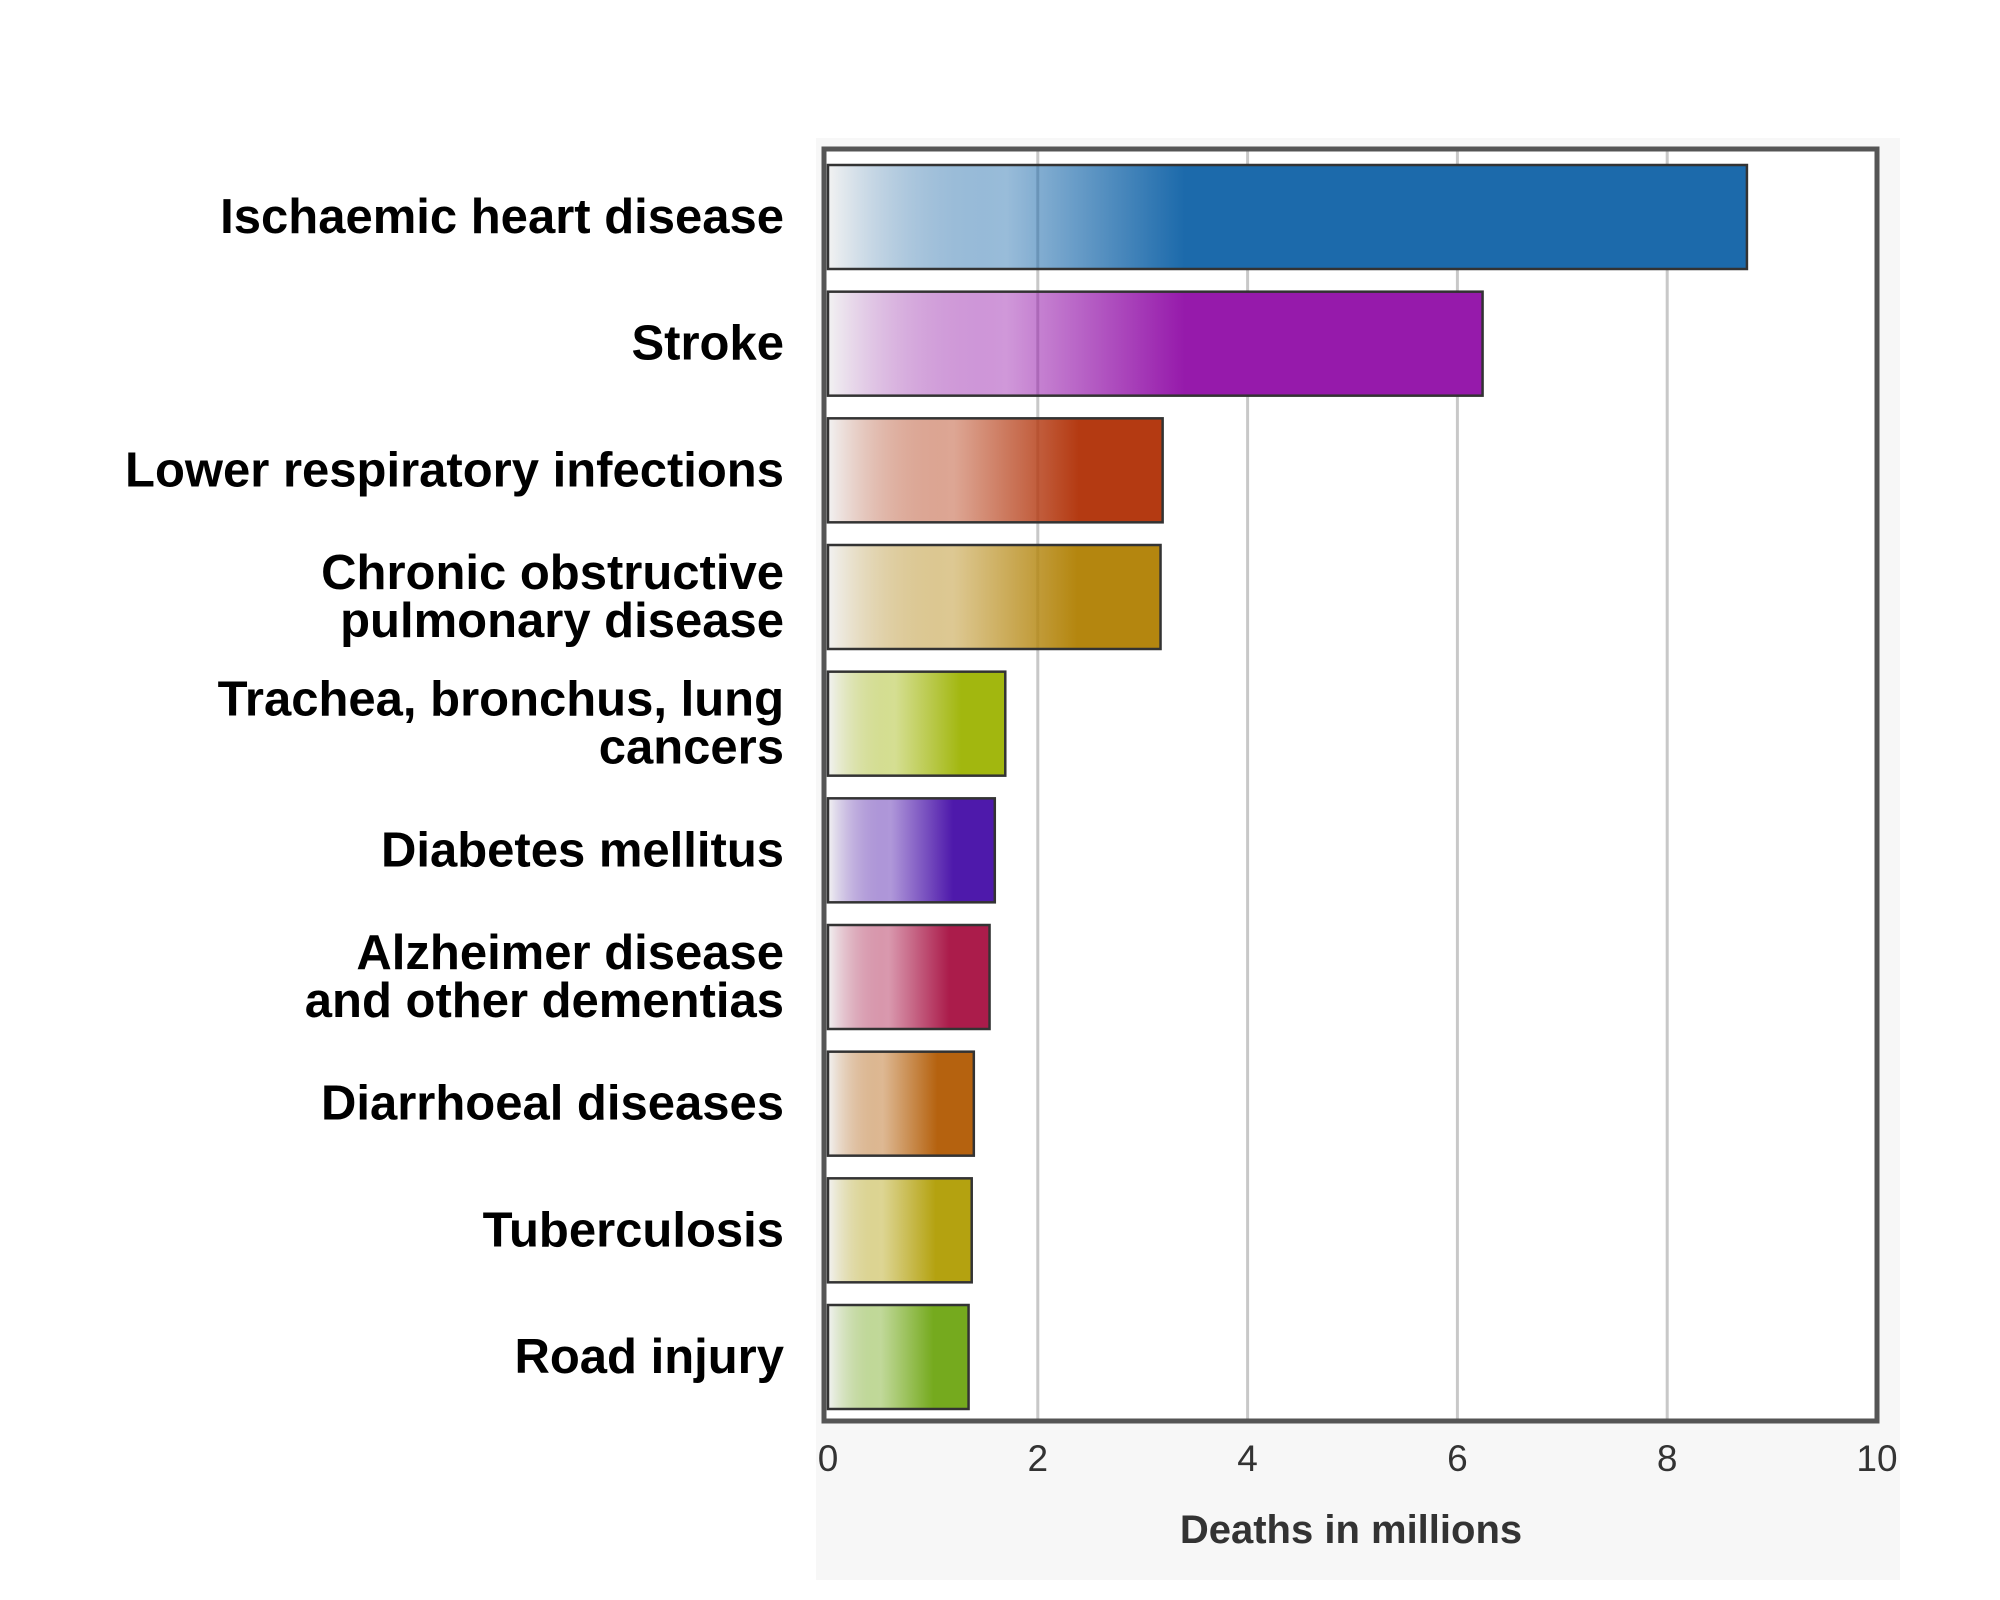 This screenshot has height=1600, width=2000. What do you see at coordinates (1358, 1458) in the screenshot?
I see `x-axis-ticks: 0 2 4 6 8 10` at bounding box center [1358, 1458].